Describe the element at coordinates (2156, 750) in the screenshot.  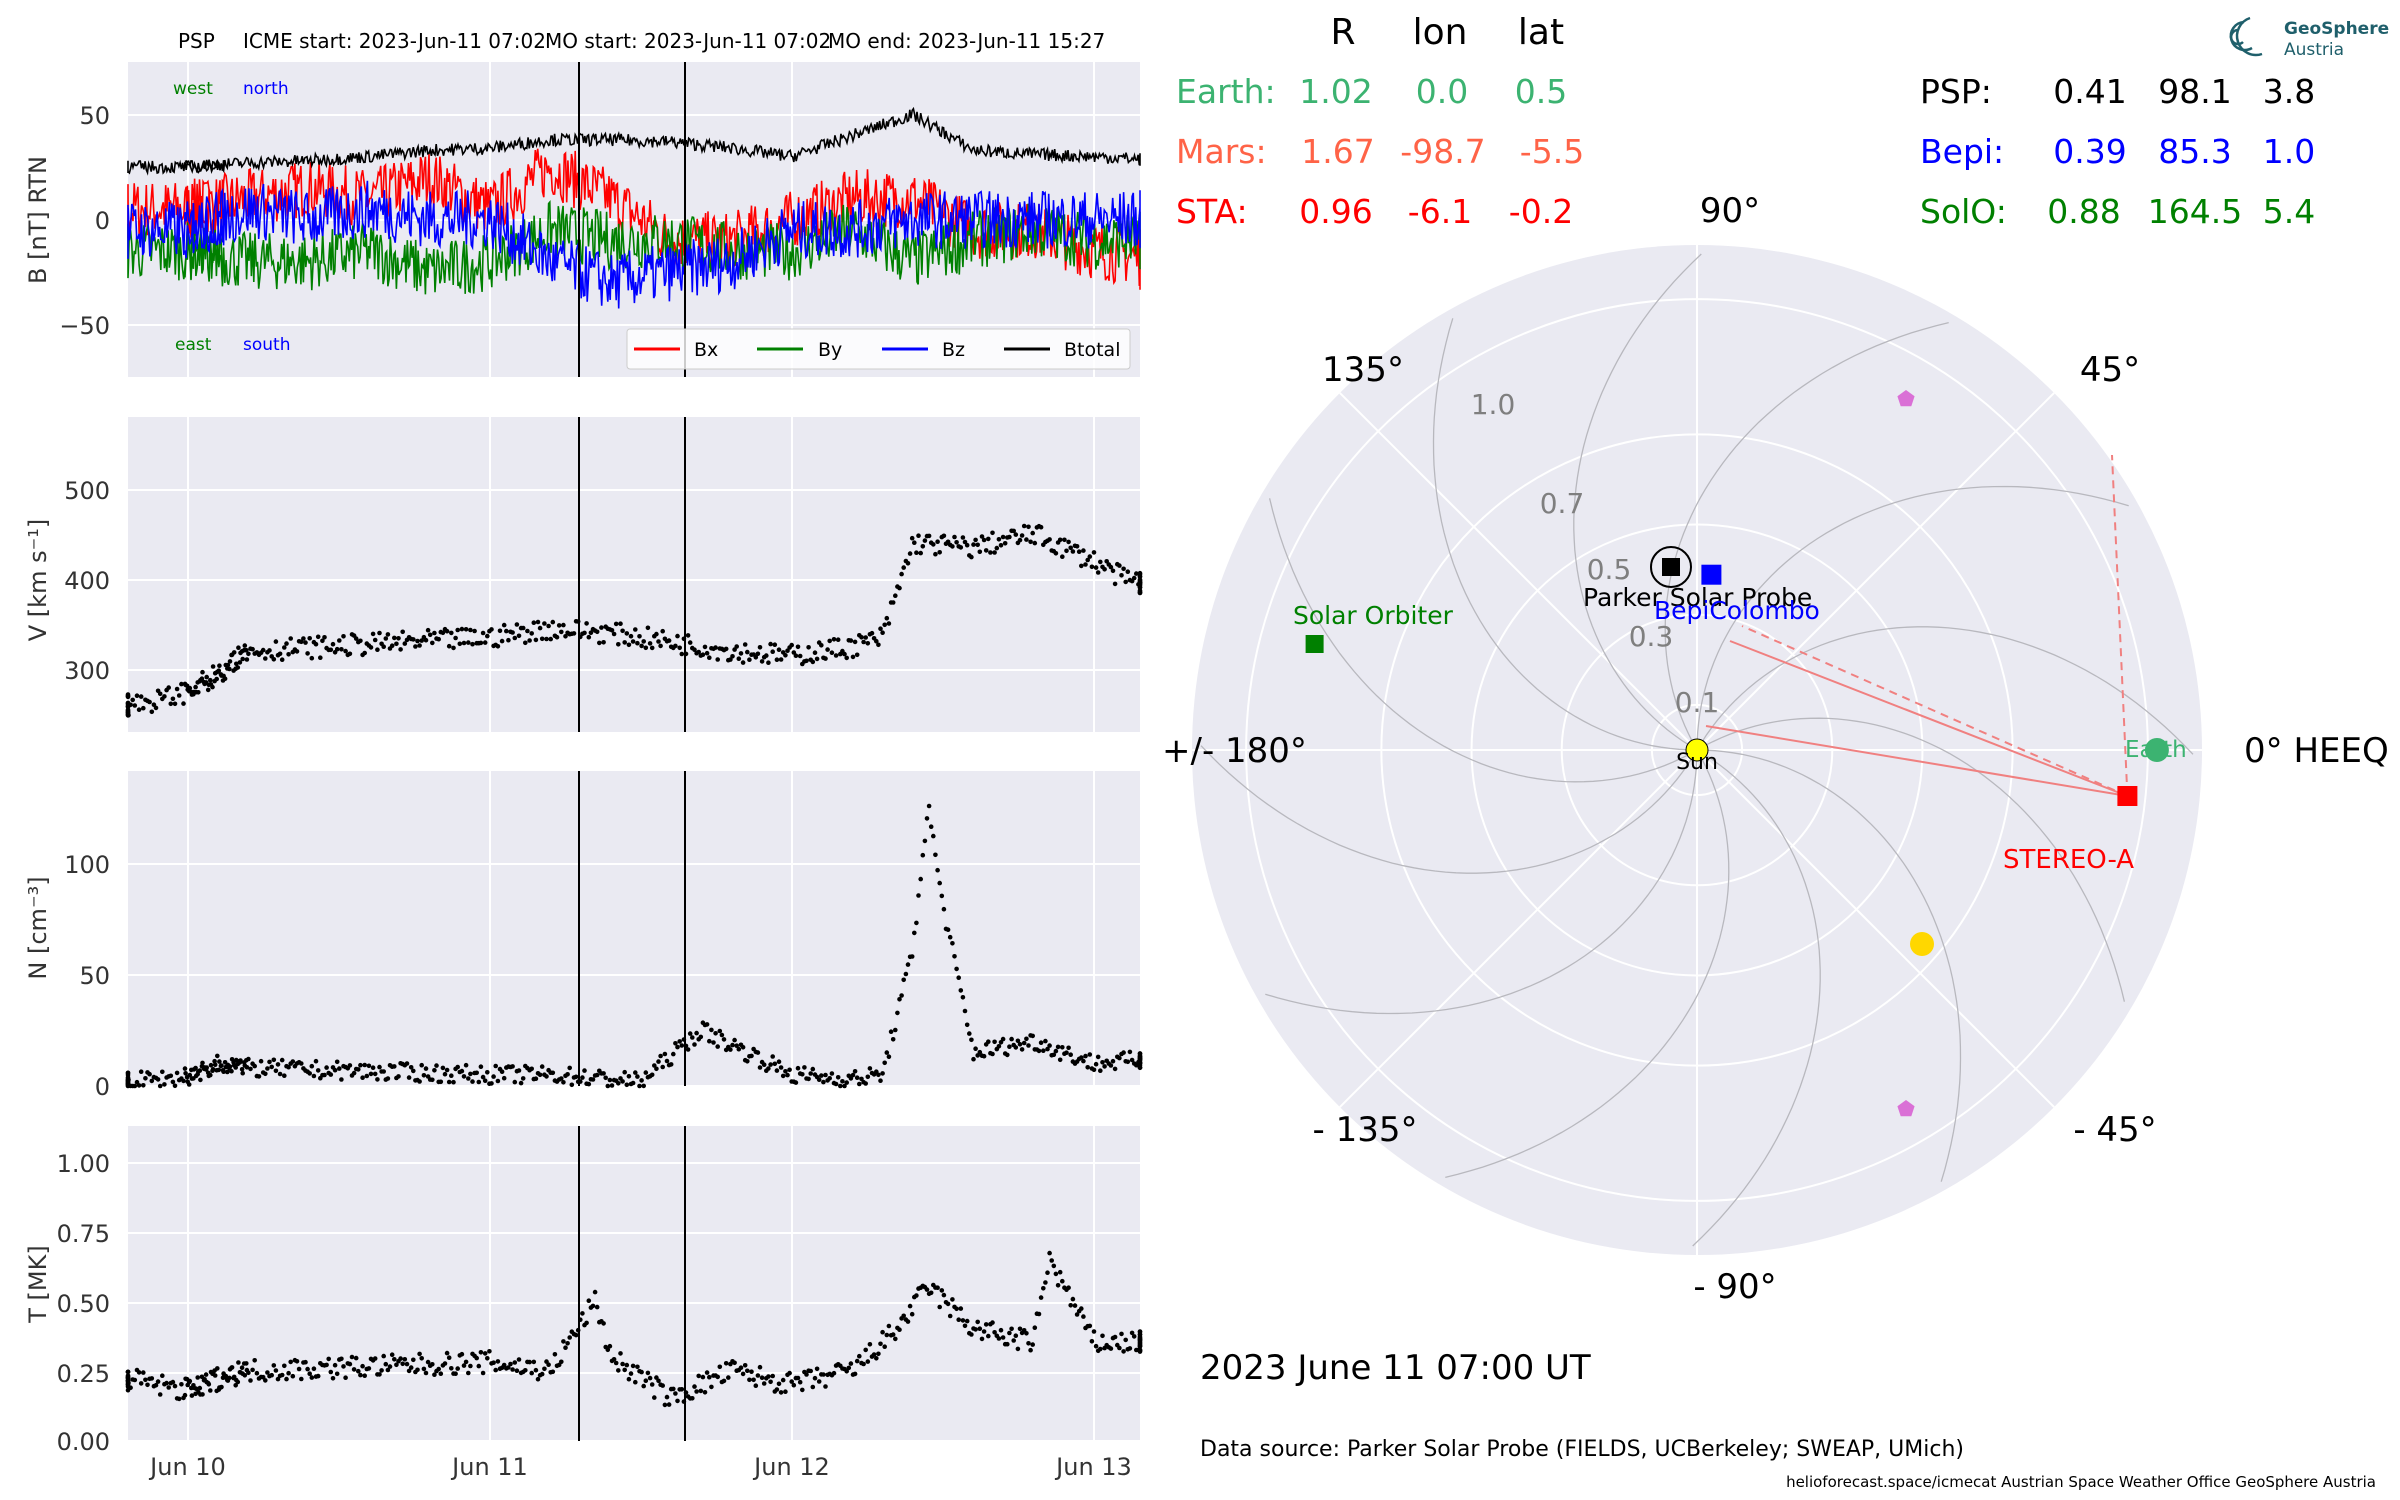
I see `earth-marker` at that location.